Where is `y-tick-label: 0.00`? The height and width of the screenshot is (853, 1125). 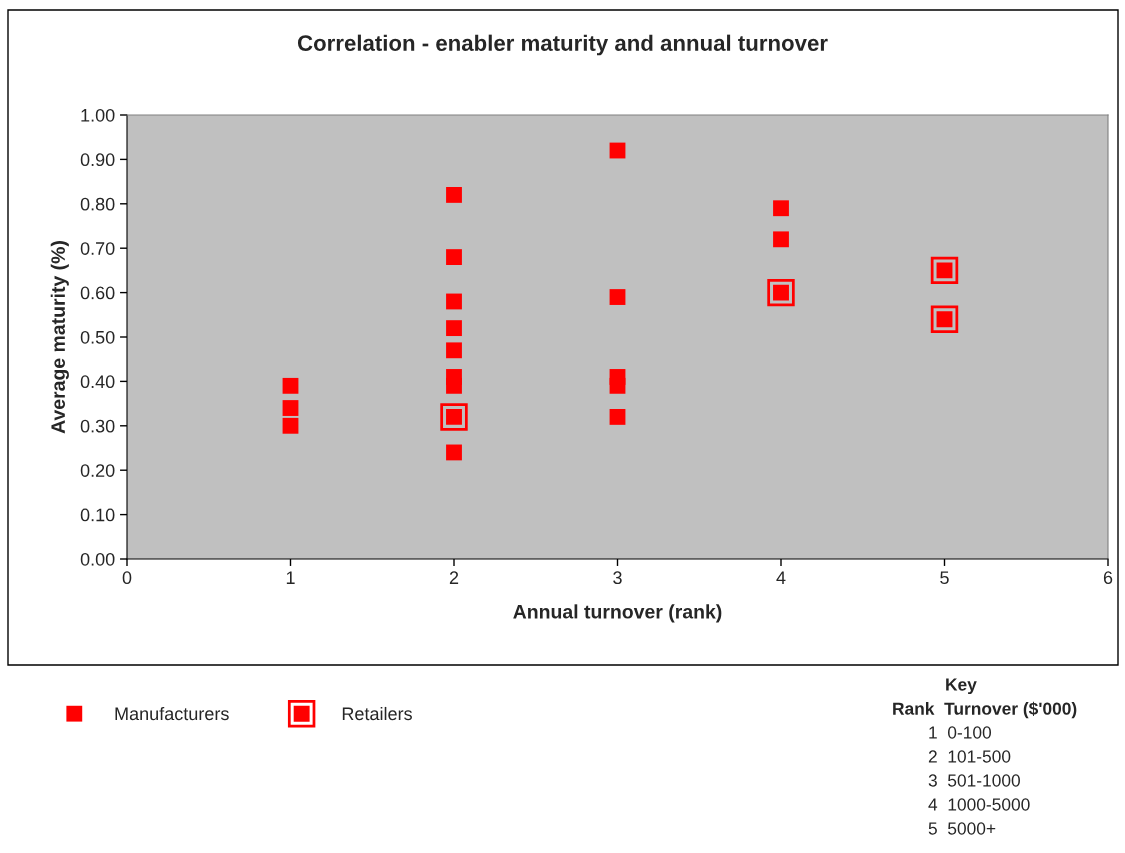 y-tick-label: 0.00 is located at coordinates (97, 559).